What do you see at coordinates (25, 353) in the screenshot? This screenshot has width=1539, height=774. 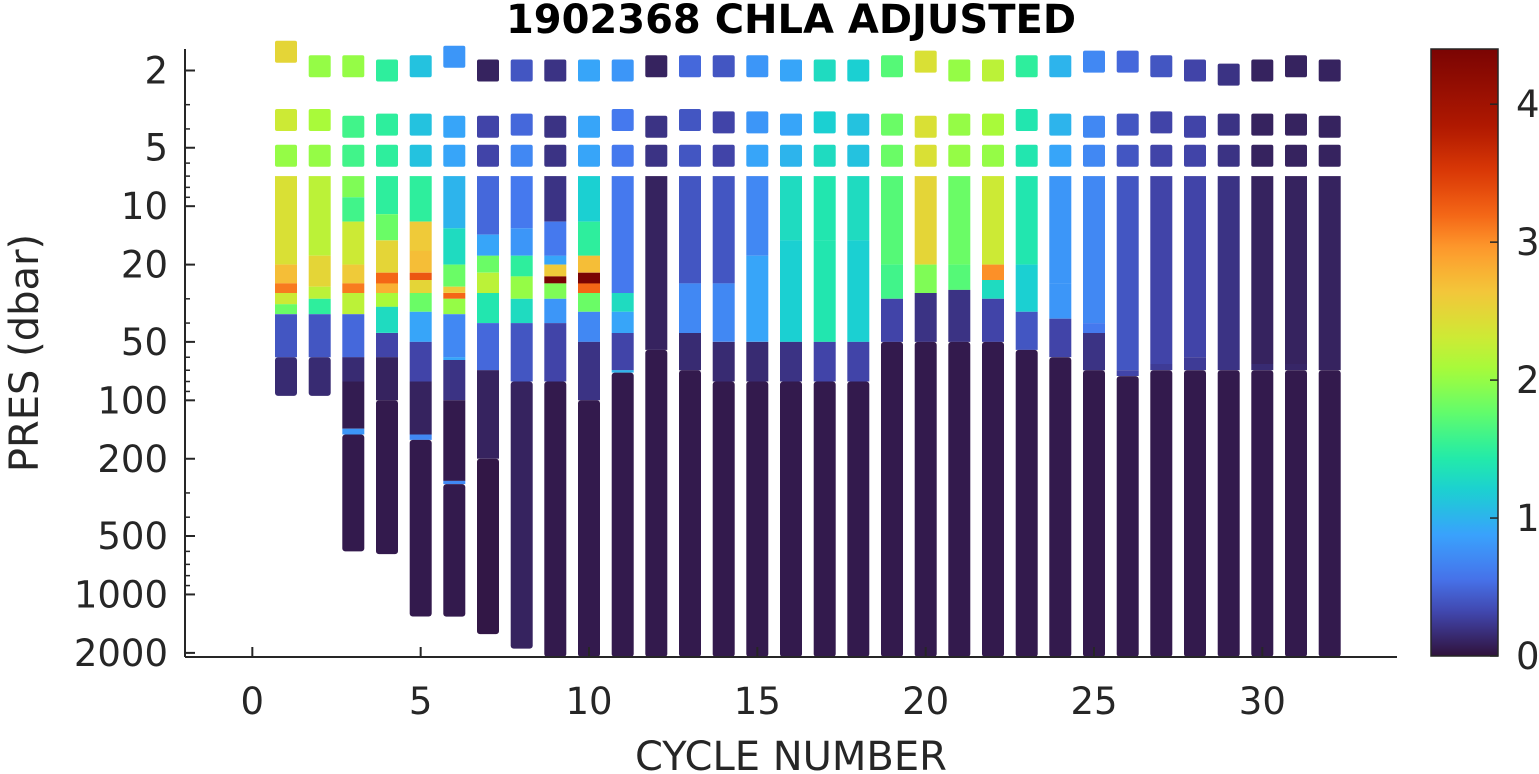 I see `y-axis-label: PRES (dbar)` at bounding box center [25, 353].